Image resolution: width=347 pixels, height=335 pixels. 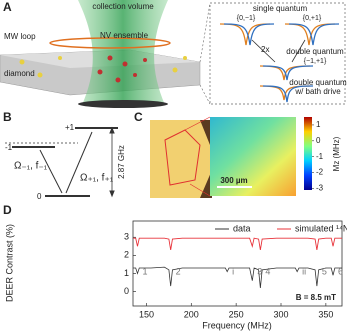 What do you see at coordinates (304, 271) in the screenshot?
I see `peak-label: ii` at bounding box center [304, 271].